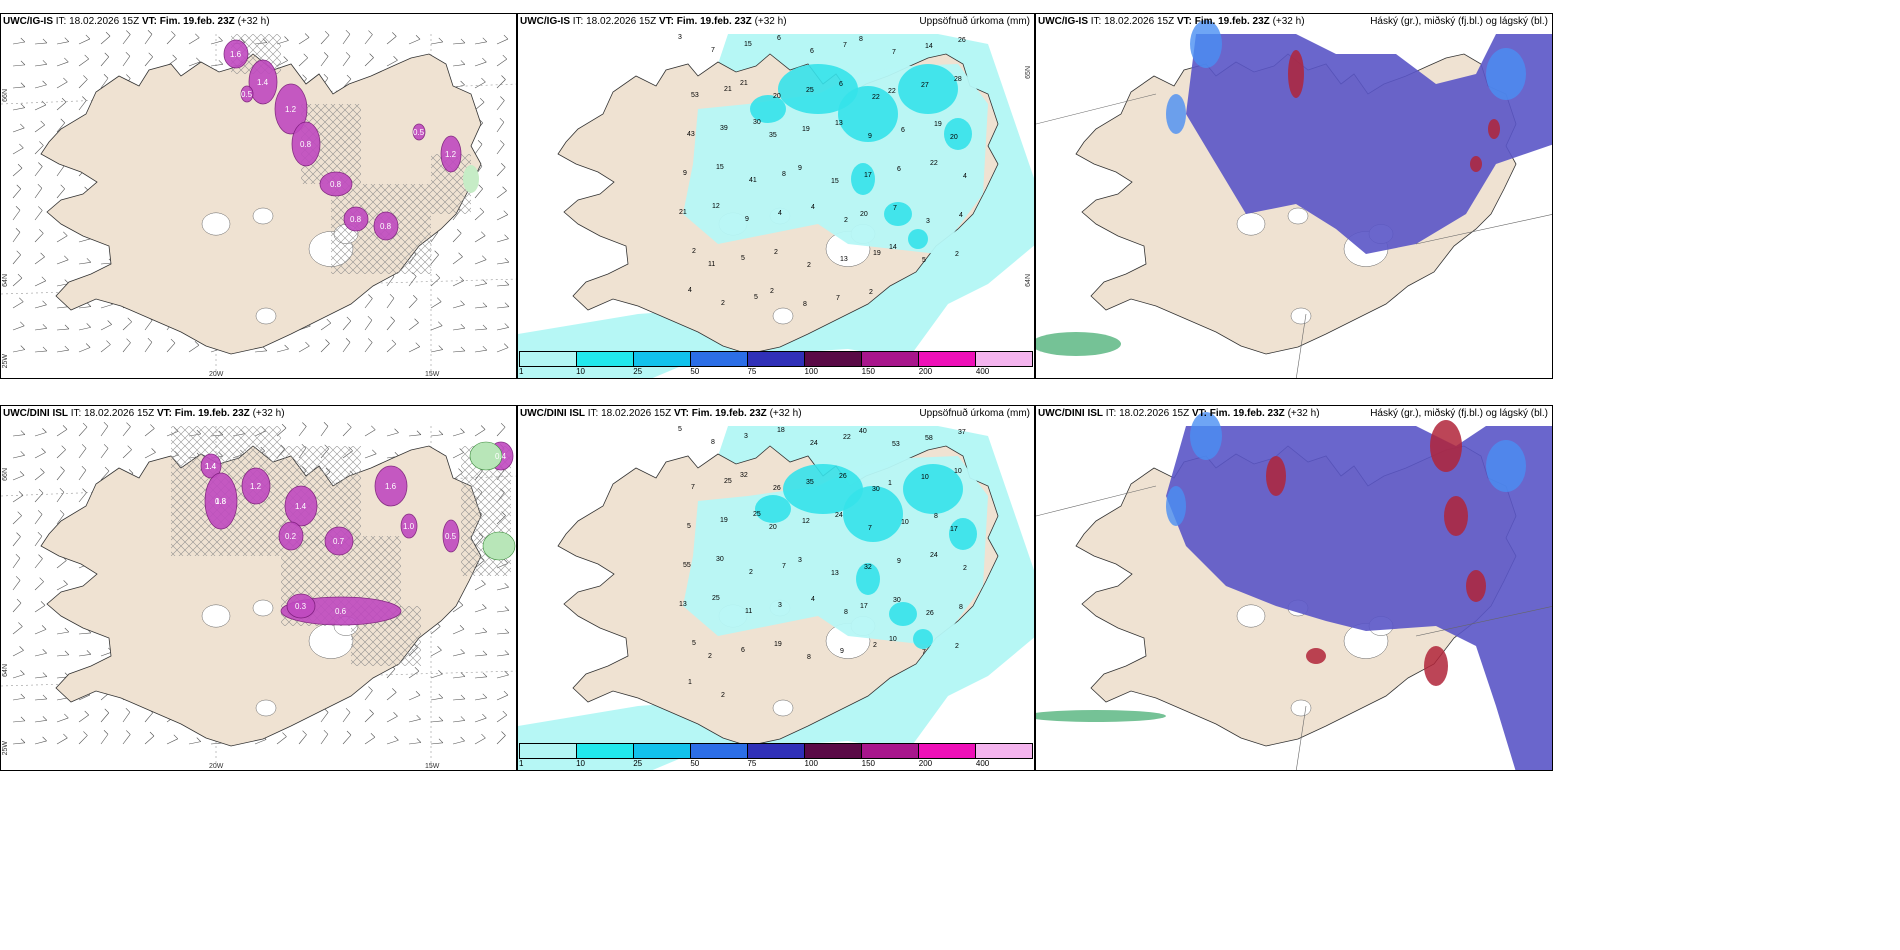 This screenshot has height=950, width=1900. I want to click on legend-tick: 10, so click(581, 763).